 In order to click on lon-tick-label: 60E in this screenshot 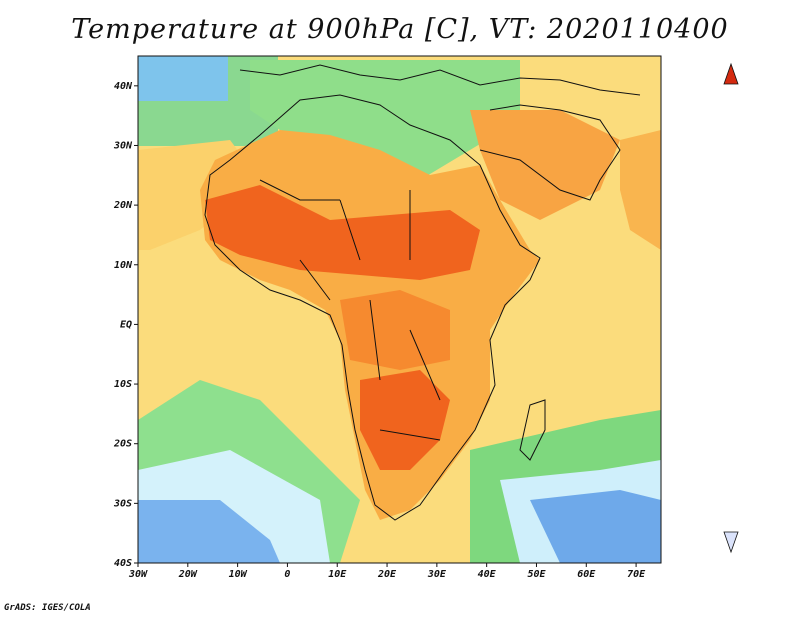, I will do `click(586, 574)`.